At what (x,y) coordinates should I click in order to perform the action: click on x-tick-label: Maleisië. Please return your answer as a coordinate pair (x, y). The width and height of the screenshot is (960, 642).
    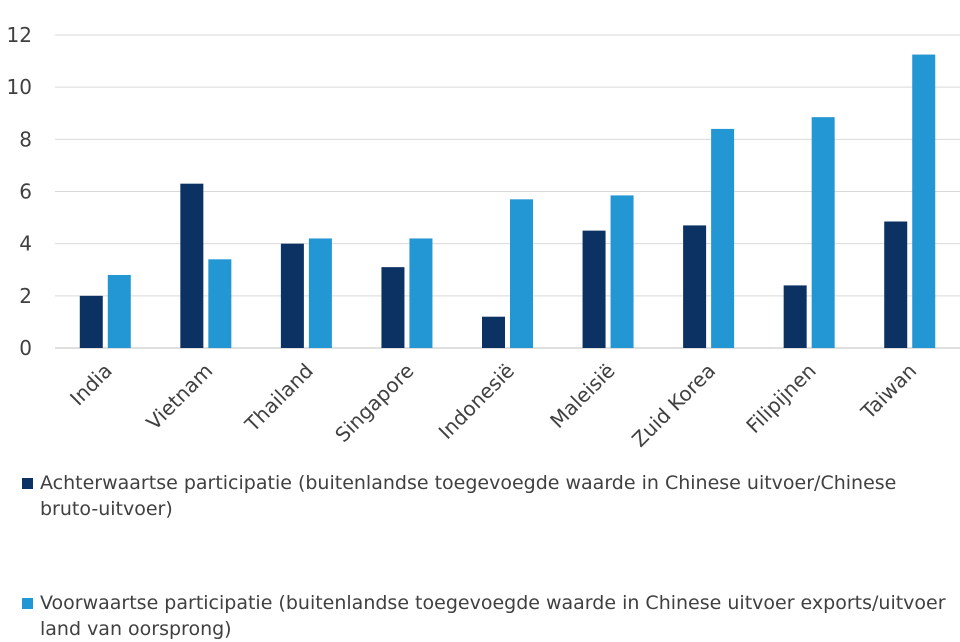
    Looking at the image, I should click on (582, 396).